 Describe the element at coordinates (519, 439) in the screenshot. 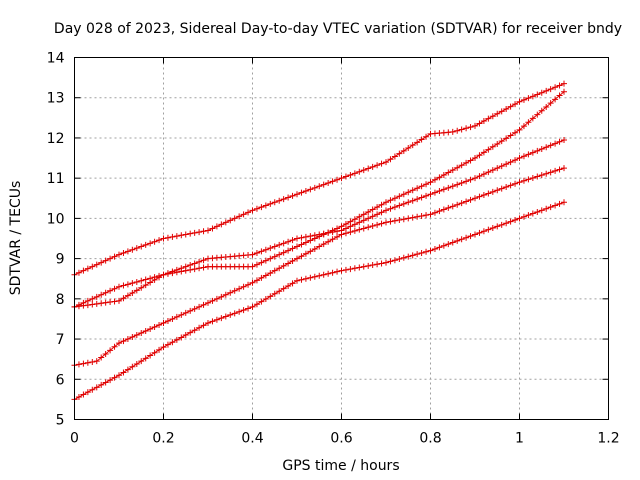

I see `x-tick-label: 1` at that location.